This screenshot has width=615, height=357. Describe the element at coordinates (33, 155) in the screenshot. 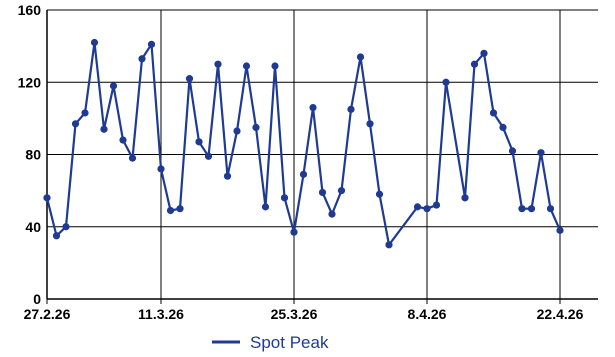

I see `y-tick-label: 80` at that location.